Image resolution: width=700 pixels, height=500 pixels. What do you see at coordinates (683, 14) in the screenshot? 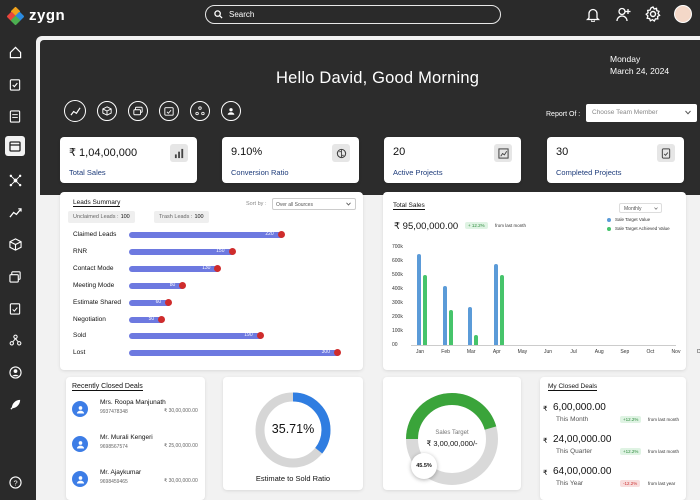
I see `user-avatar` at bounding box center [683, 14].